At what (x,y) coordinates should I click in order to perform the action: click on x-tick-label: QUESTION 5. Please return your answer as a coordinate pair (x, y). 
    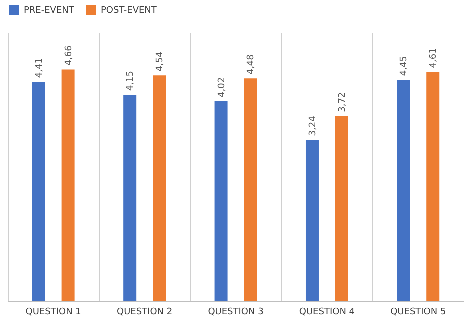
    Looking at the image, I should click on (418, 312).